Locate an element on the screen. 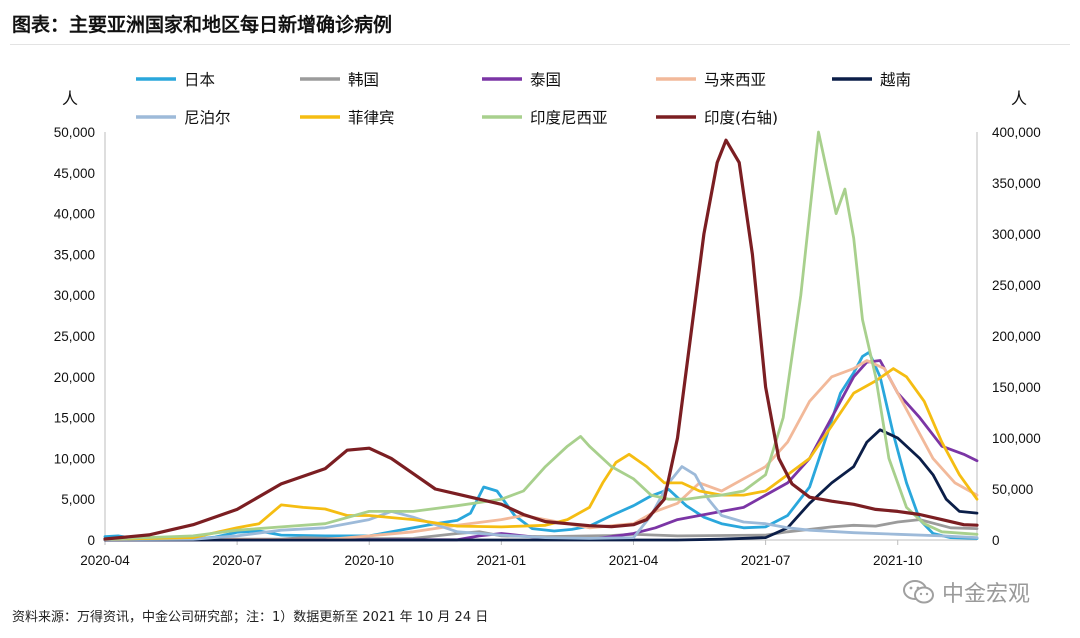 This screenshot has height=638, width=1080. series-line is located at coordinates (541, 485).